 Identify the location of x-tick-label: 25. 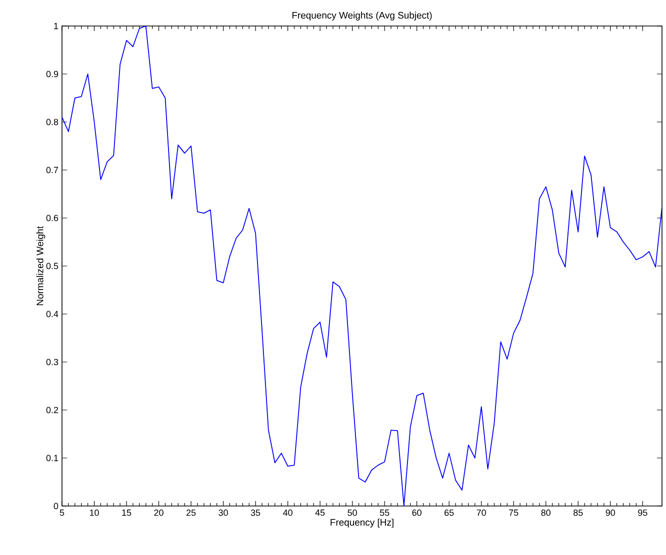
(191, 513).